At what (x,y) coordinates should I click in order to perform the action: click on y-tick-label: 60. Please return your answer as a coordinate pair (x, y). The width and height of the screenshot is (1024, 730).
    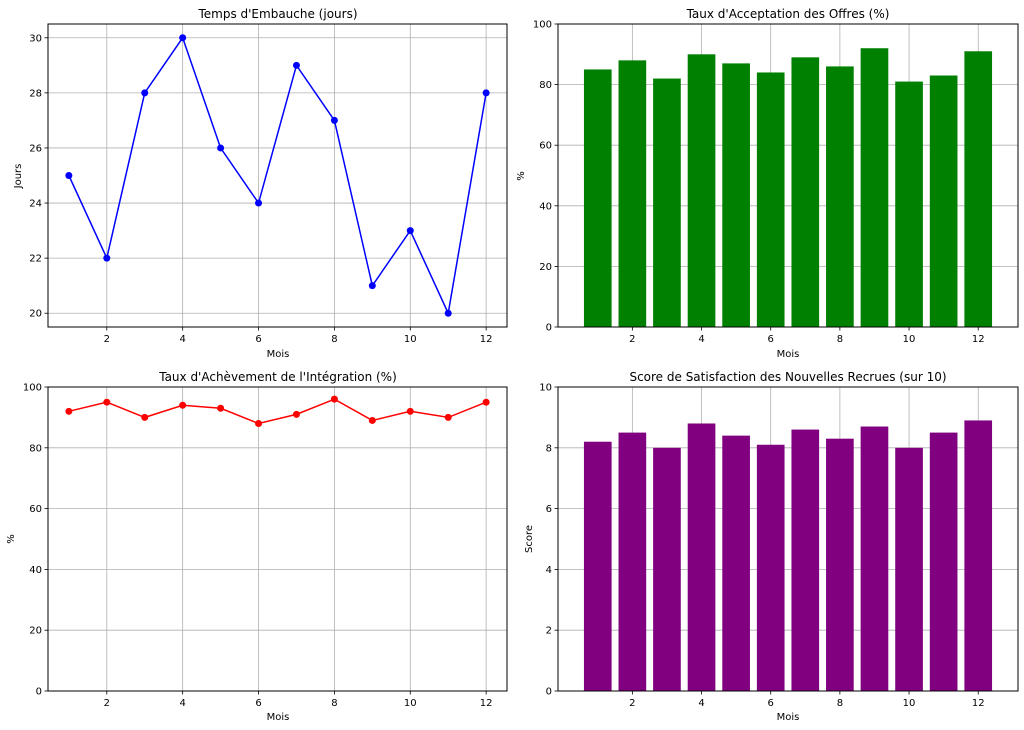
    Looking at the image, I should click on (545, 146).